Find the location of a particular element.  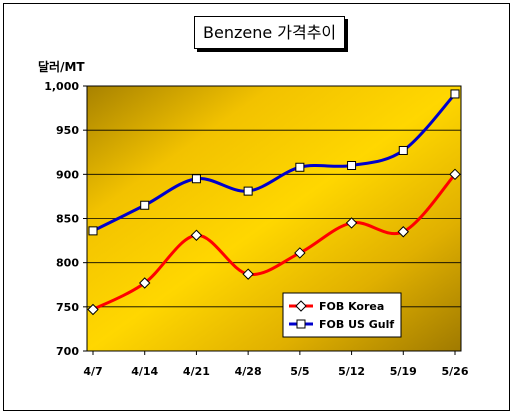

legend-item: FOB US Gulf is located at coordinates (341, 324).